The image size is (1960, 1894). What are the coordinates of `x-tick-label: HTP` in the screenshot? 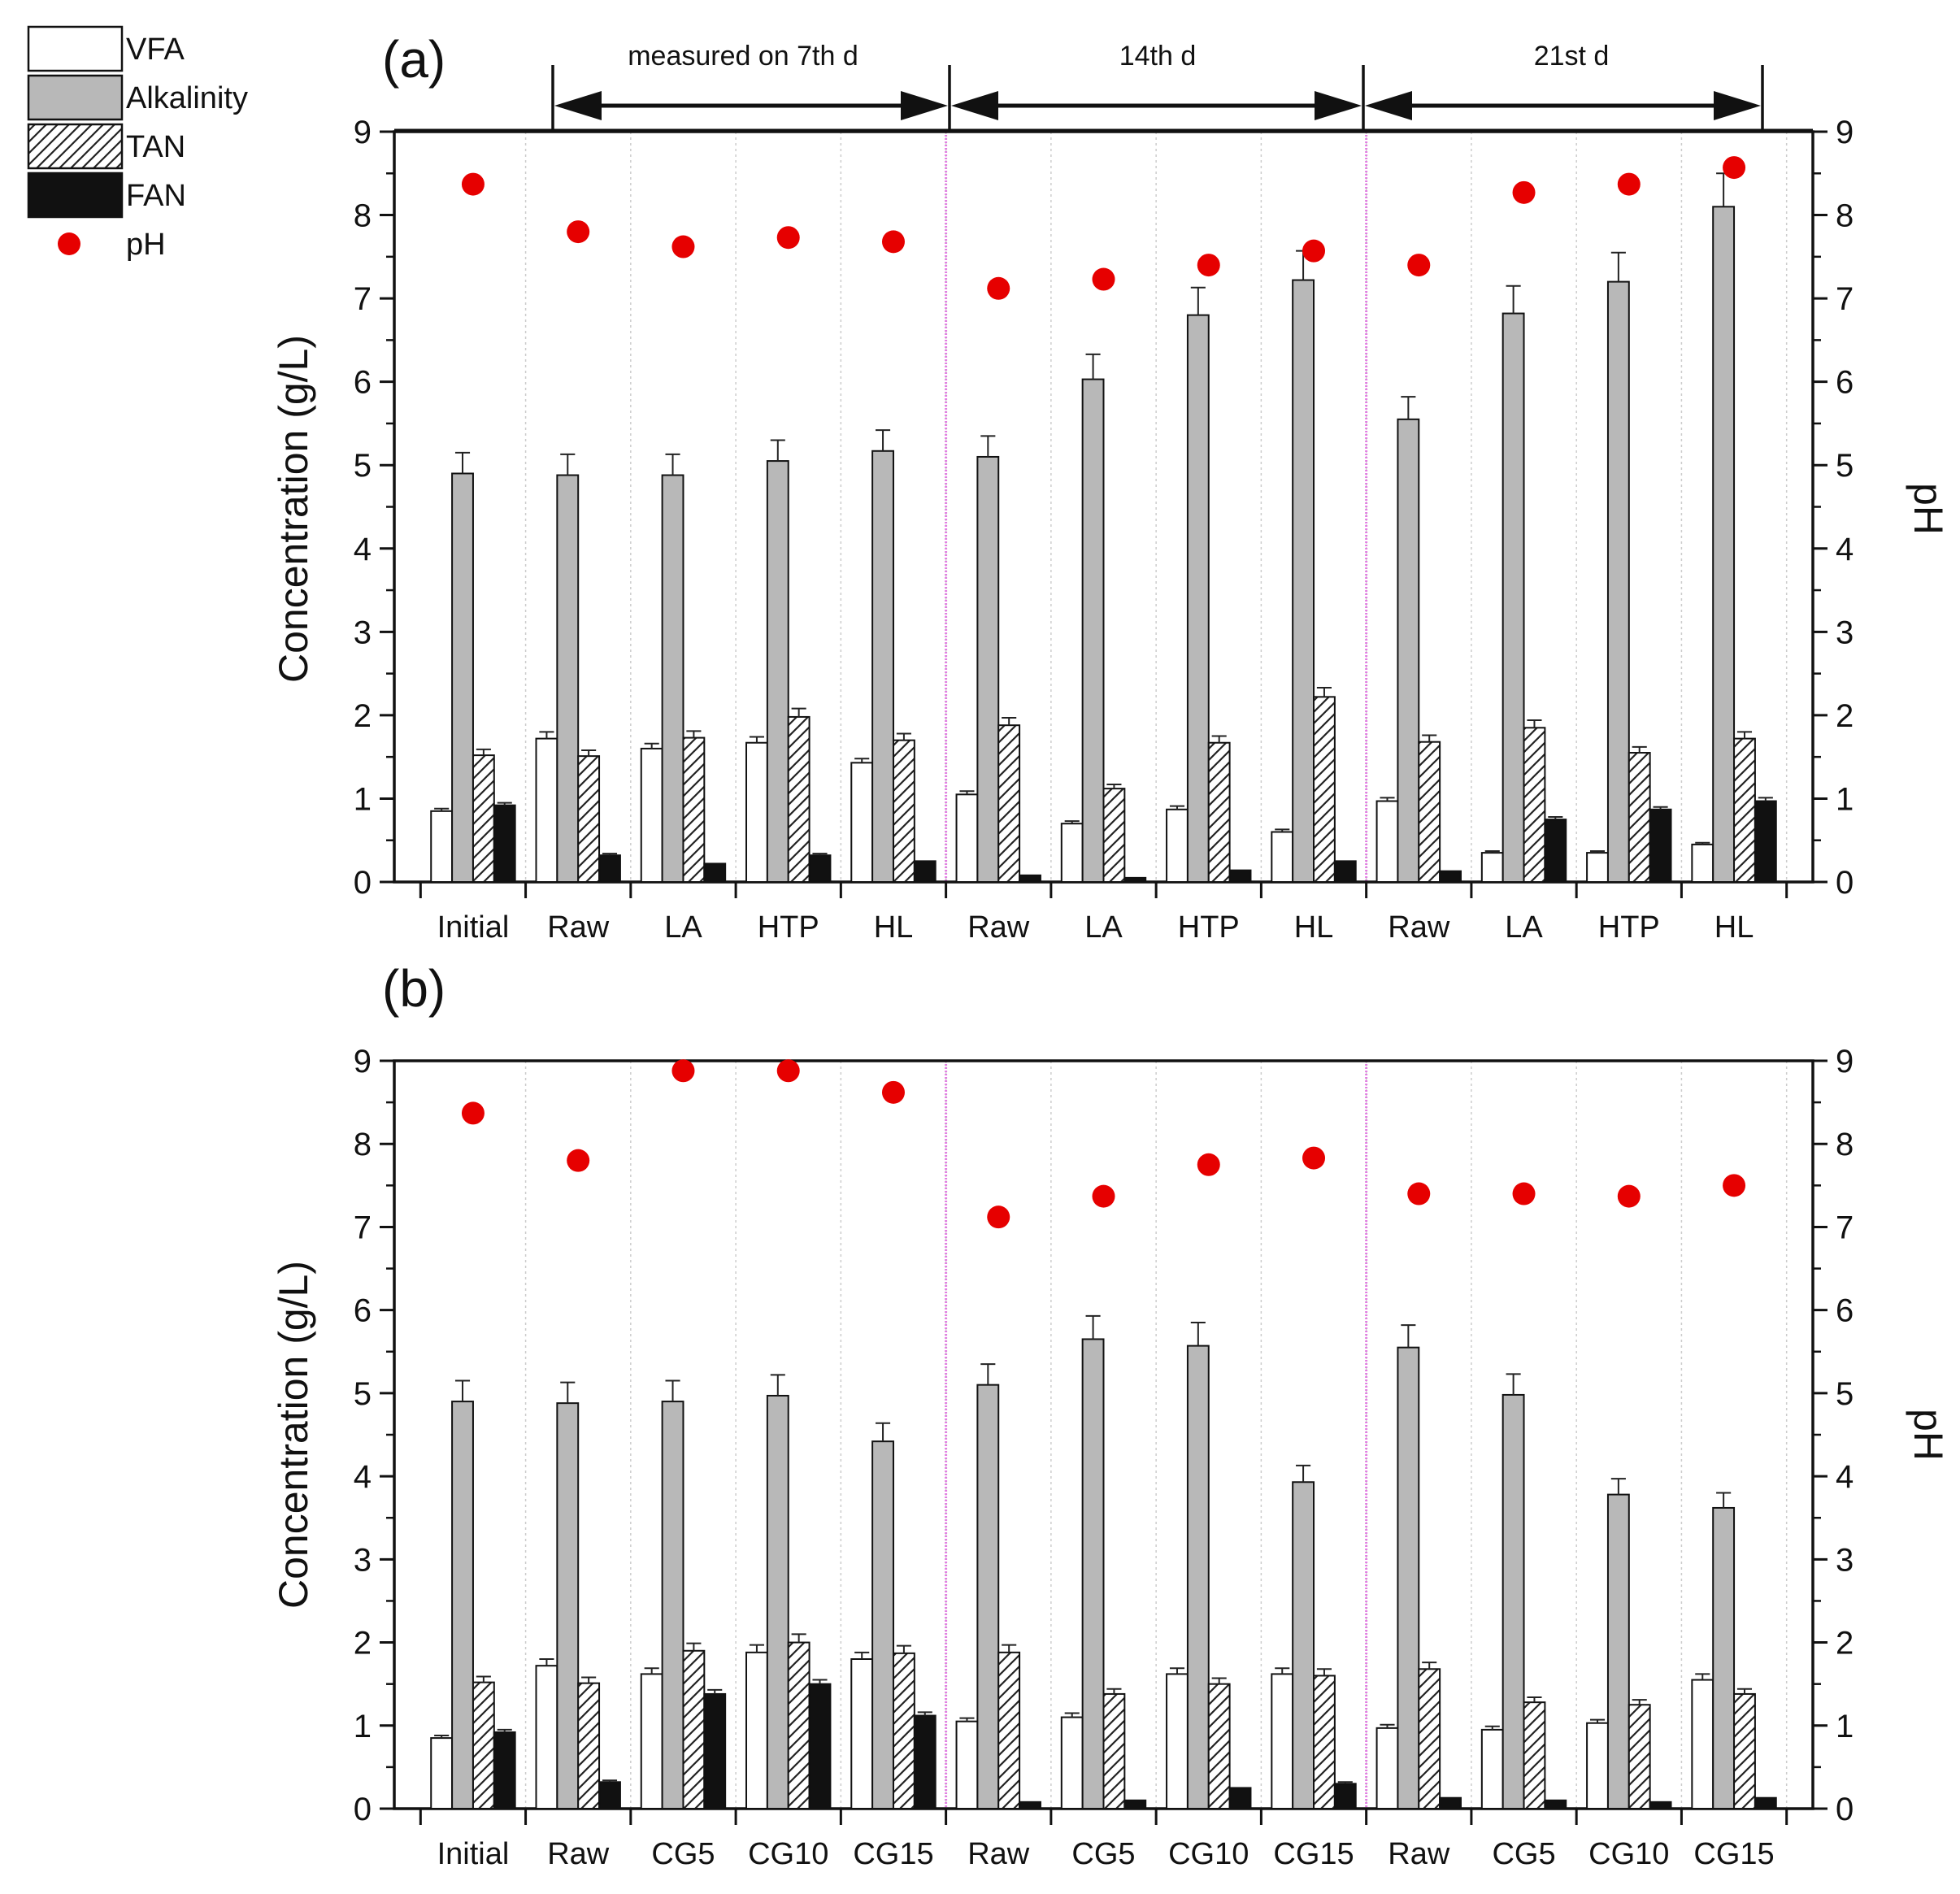 It's located at (1629, 927).